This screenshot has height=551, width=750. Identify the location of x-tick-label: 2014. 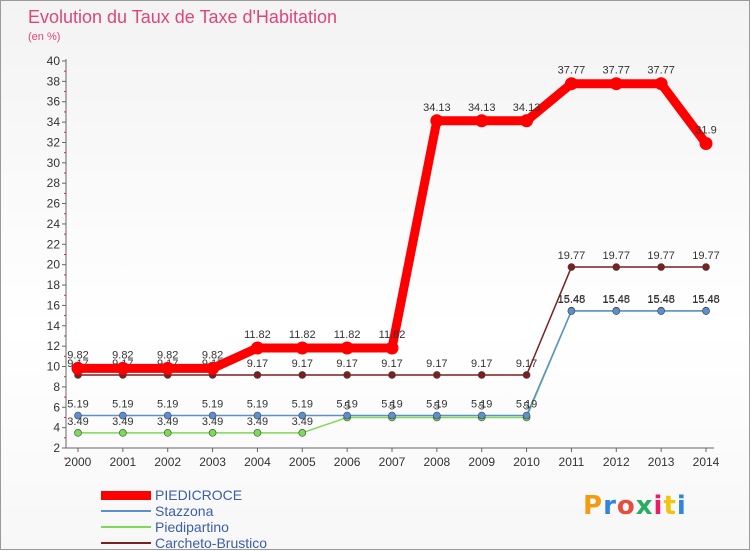
(706, 462).